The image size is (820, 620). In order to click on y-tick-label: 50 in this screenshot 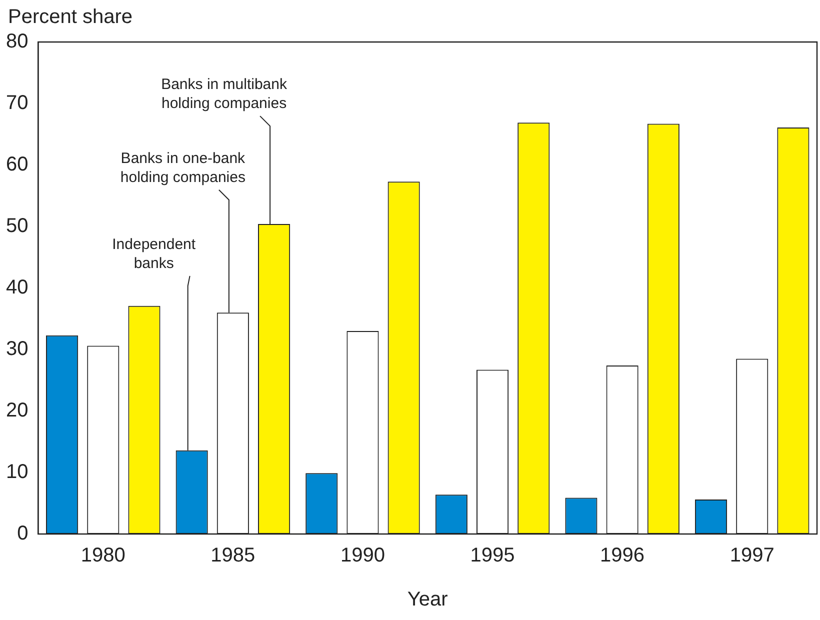, I will do `click(17, 226)`.